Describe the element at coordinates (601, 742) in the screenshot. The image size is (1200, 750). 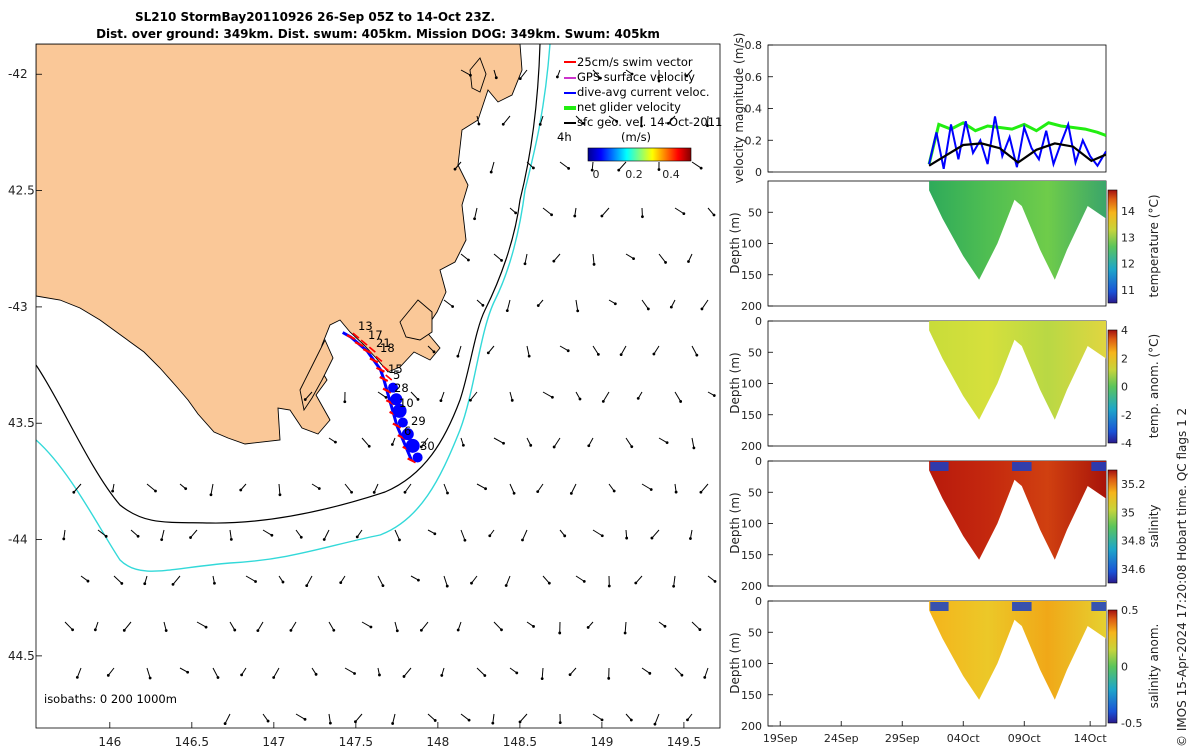
I see `map-xtick-label: 149` at that location.